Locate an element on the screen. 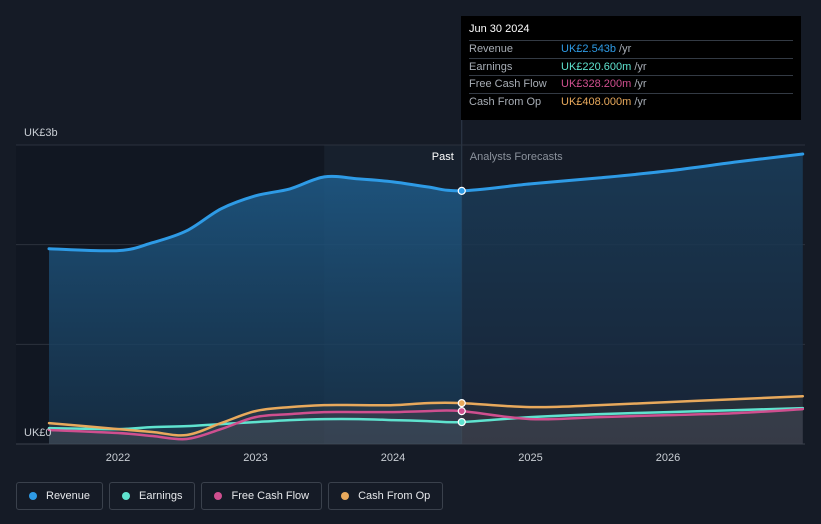  forecast-label: Analysts Forecasts is located at coordinates (516, 157).